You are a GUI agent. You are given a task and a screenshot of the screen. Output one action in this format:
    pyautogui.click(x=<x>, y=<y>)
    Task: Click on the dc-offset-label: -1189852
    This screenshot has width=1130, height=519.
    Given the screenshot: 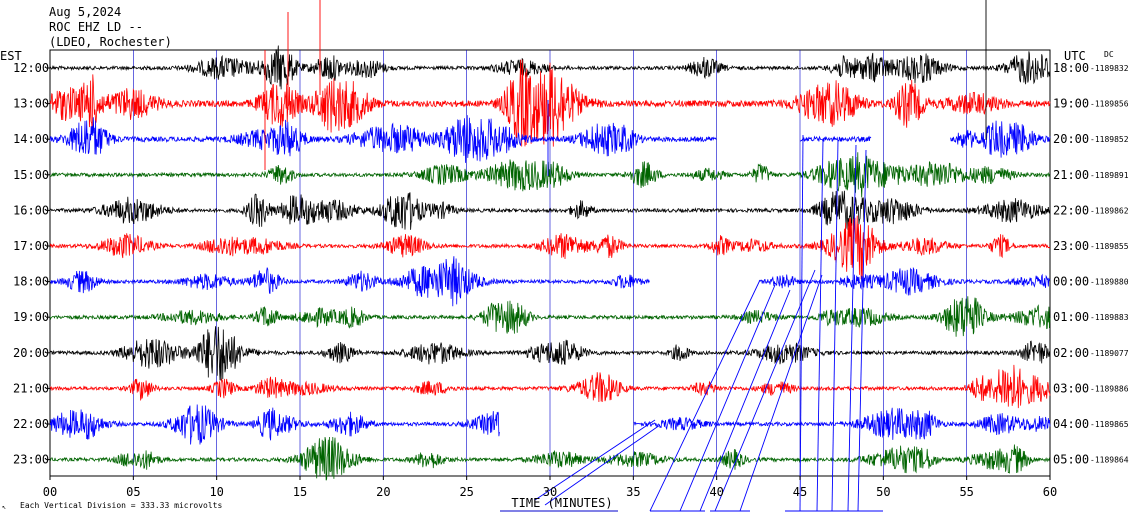 What is the action you would take?
    pyautogui.click(x=1109, y=139)
    